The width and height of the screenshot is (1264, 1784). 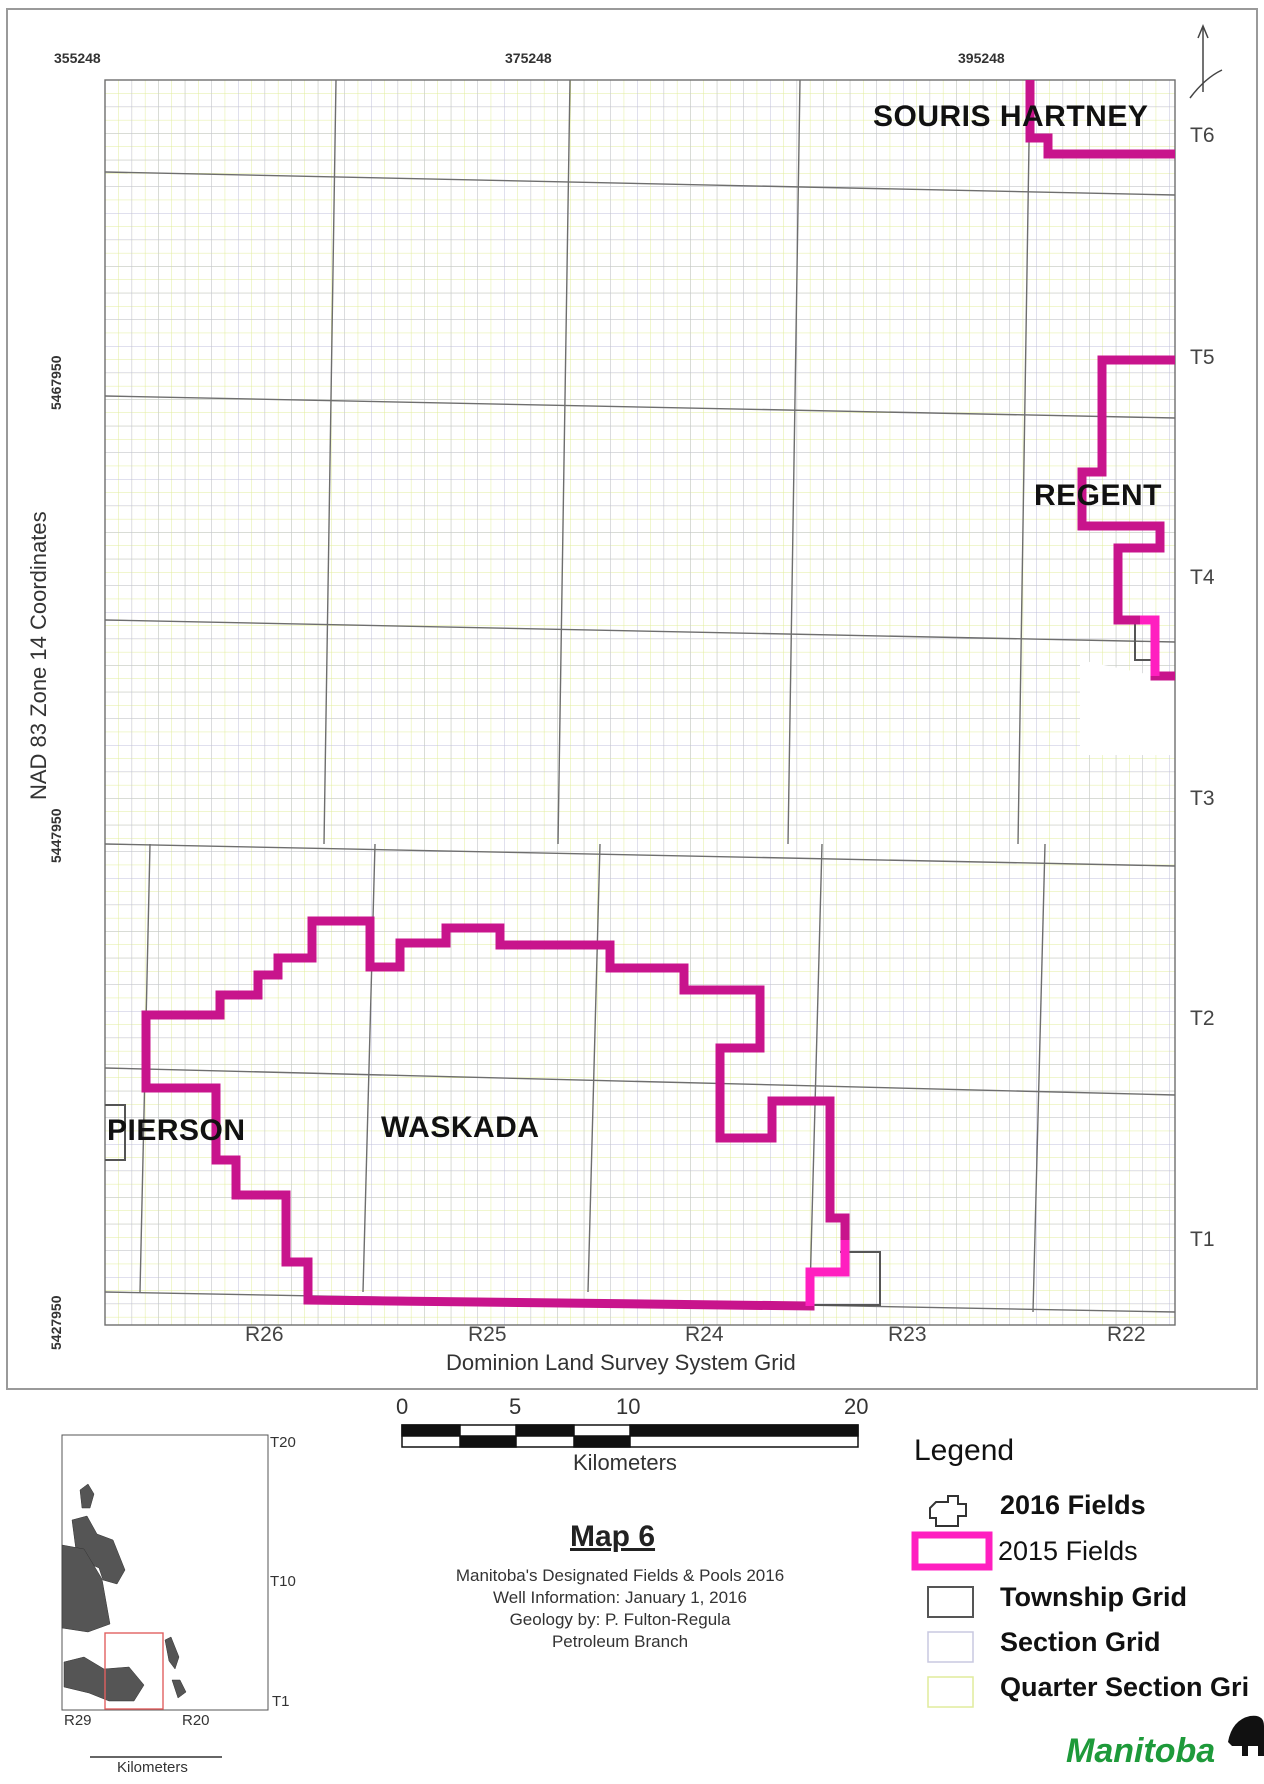 What do you see at coordinates (964, 1450) in the screenshot?
I see `legend-title: Legend` at bounding box center [964, 1450].